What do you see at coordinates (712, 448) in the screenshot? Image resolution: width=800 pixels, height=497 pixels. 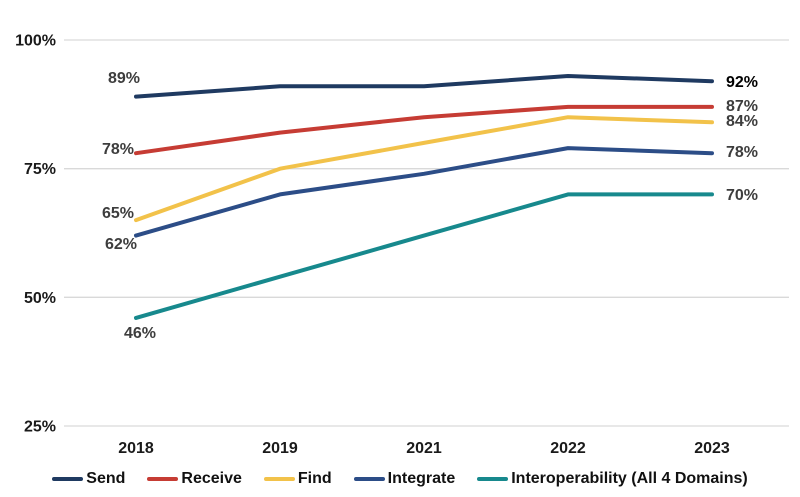 I see `x-axis-label-2023: 2023` at bounding box center [712, 448].